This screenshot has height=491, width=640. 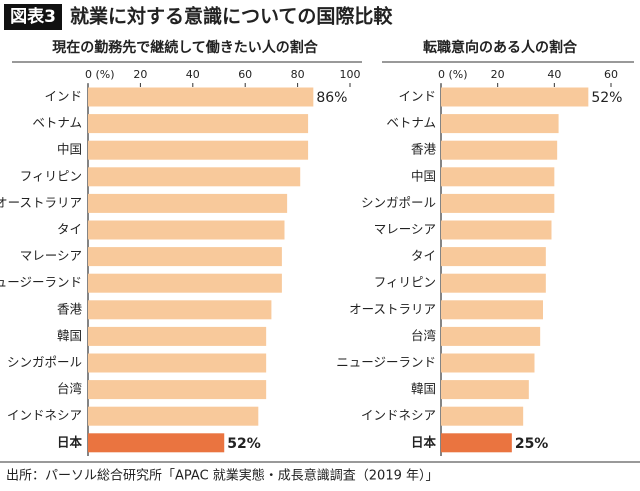 I want to click on badge: 図表3, so click(x=33, y=16).